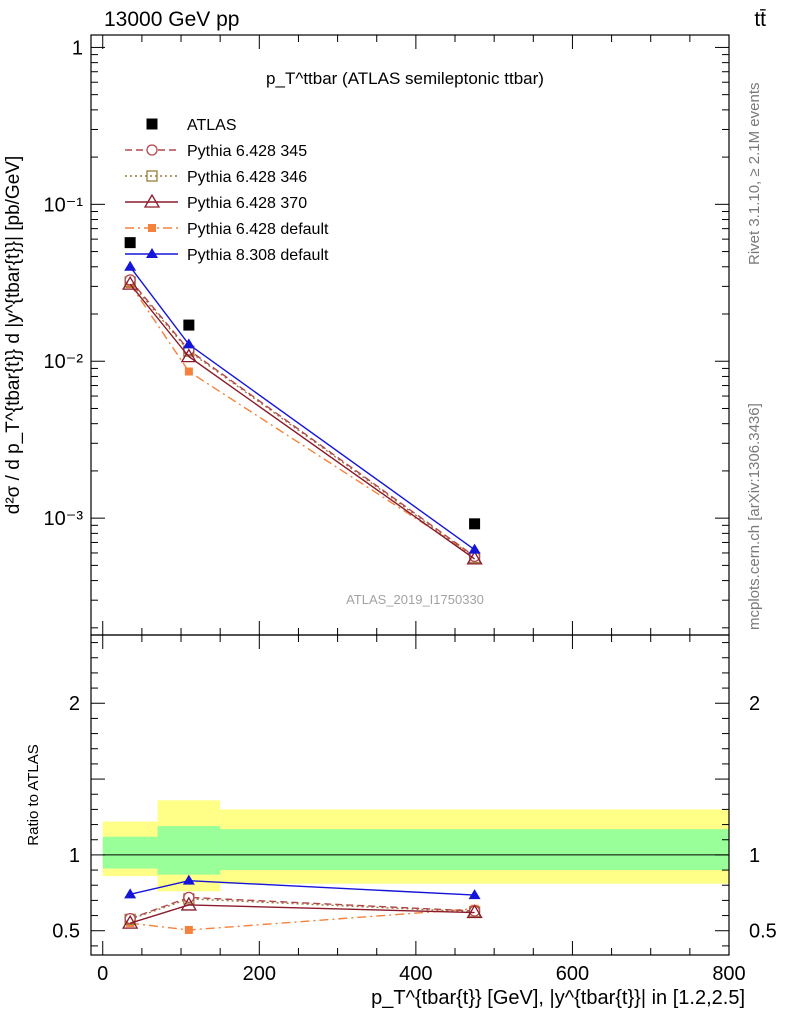 Image resolution: width=786 pixels, height=1024 pixels. I want to click on y-tick-label: 10⁻¹, so click(64, 205).